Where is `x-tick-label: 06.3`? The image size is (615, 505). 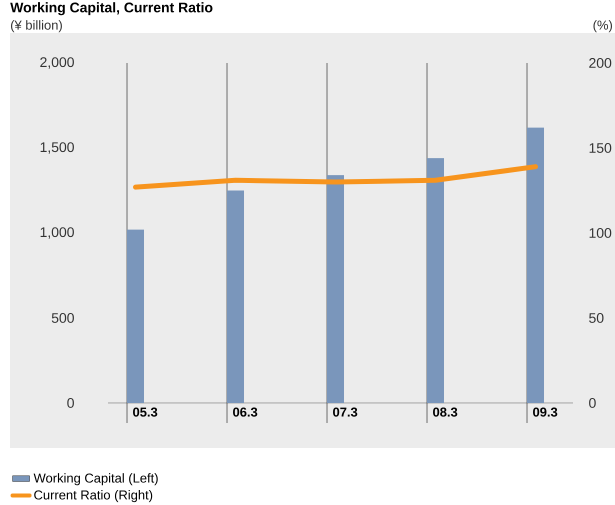
x-tick-label: 06.3 is located at coordinates (245, 412).